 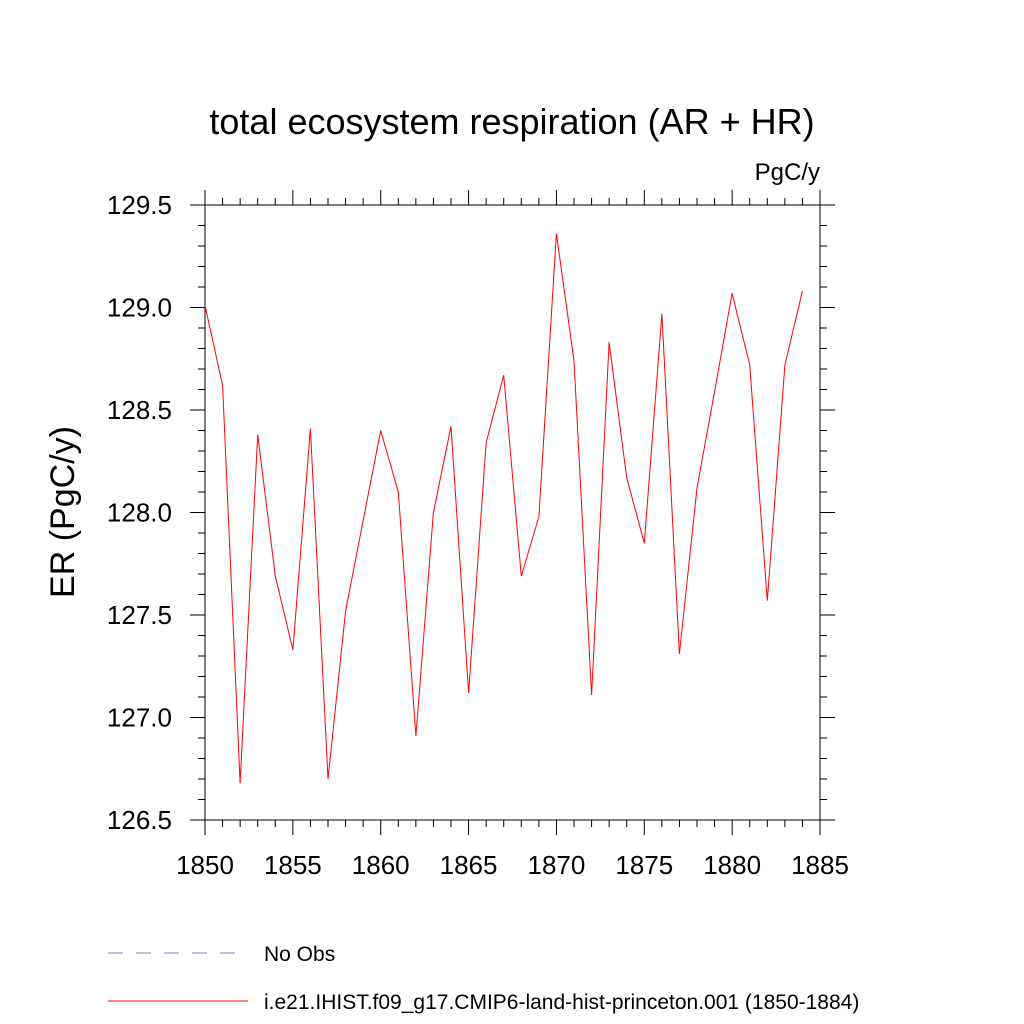 I want to click on y-tick-label: 127.0, so click(x=139, y=718).